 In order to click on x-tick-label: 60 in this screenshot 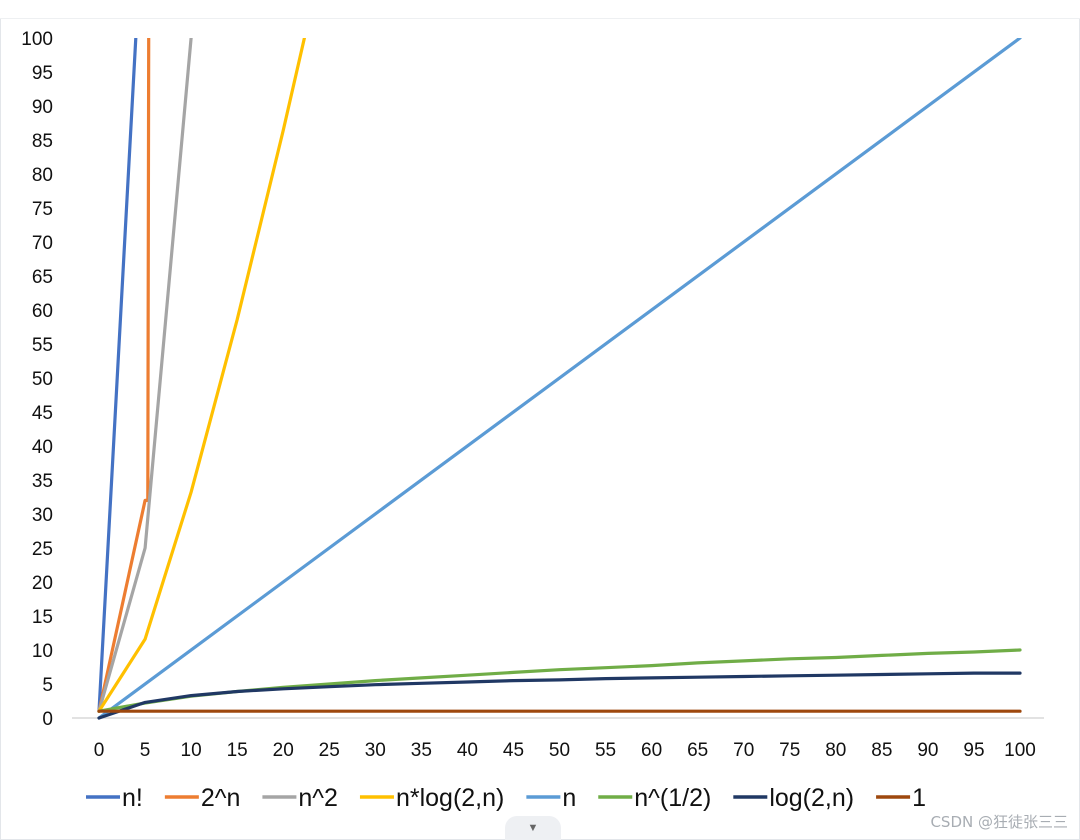, I will do `click(651, 750)`.